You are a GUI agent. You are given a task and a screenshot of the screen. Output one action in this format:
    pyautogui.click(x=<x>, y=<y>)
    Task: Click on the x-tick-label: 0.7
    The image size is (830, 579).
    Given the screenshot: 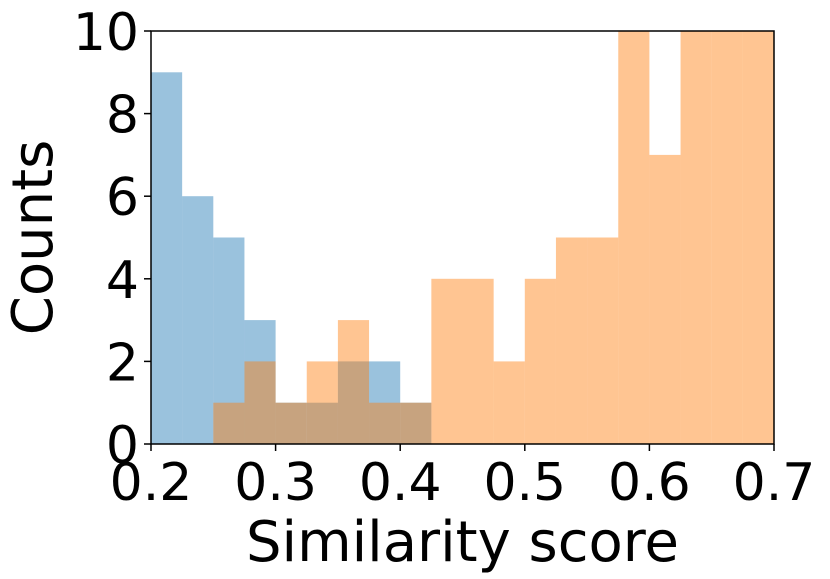 What is the action you would take?
    pyautogui.click(x=774, y=483)
    